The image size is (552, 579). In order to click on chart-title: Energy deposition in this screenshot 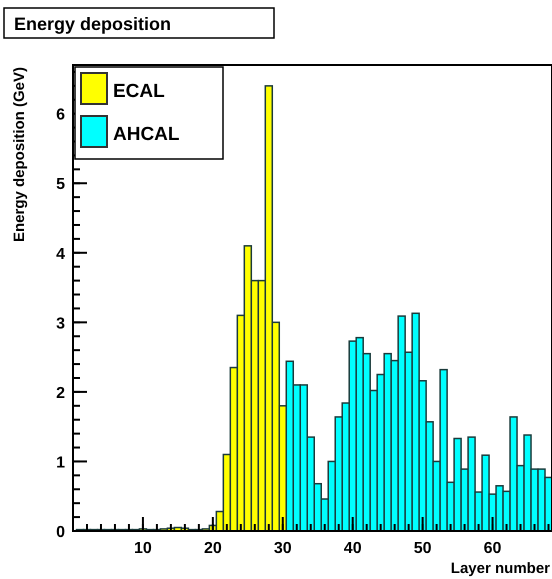, I will do `click(93, 24)`.